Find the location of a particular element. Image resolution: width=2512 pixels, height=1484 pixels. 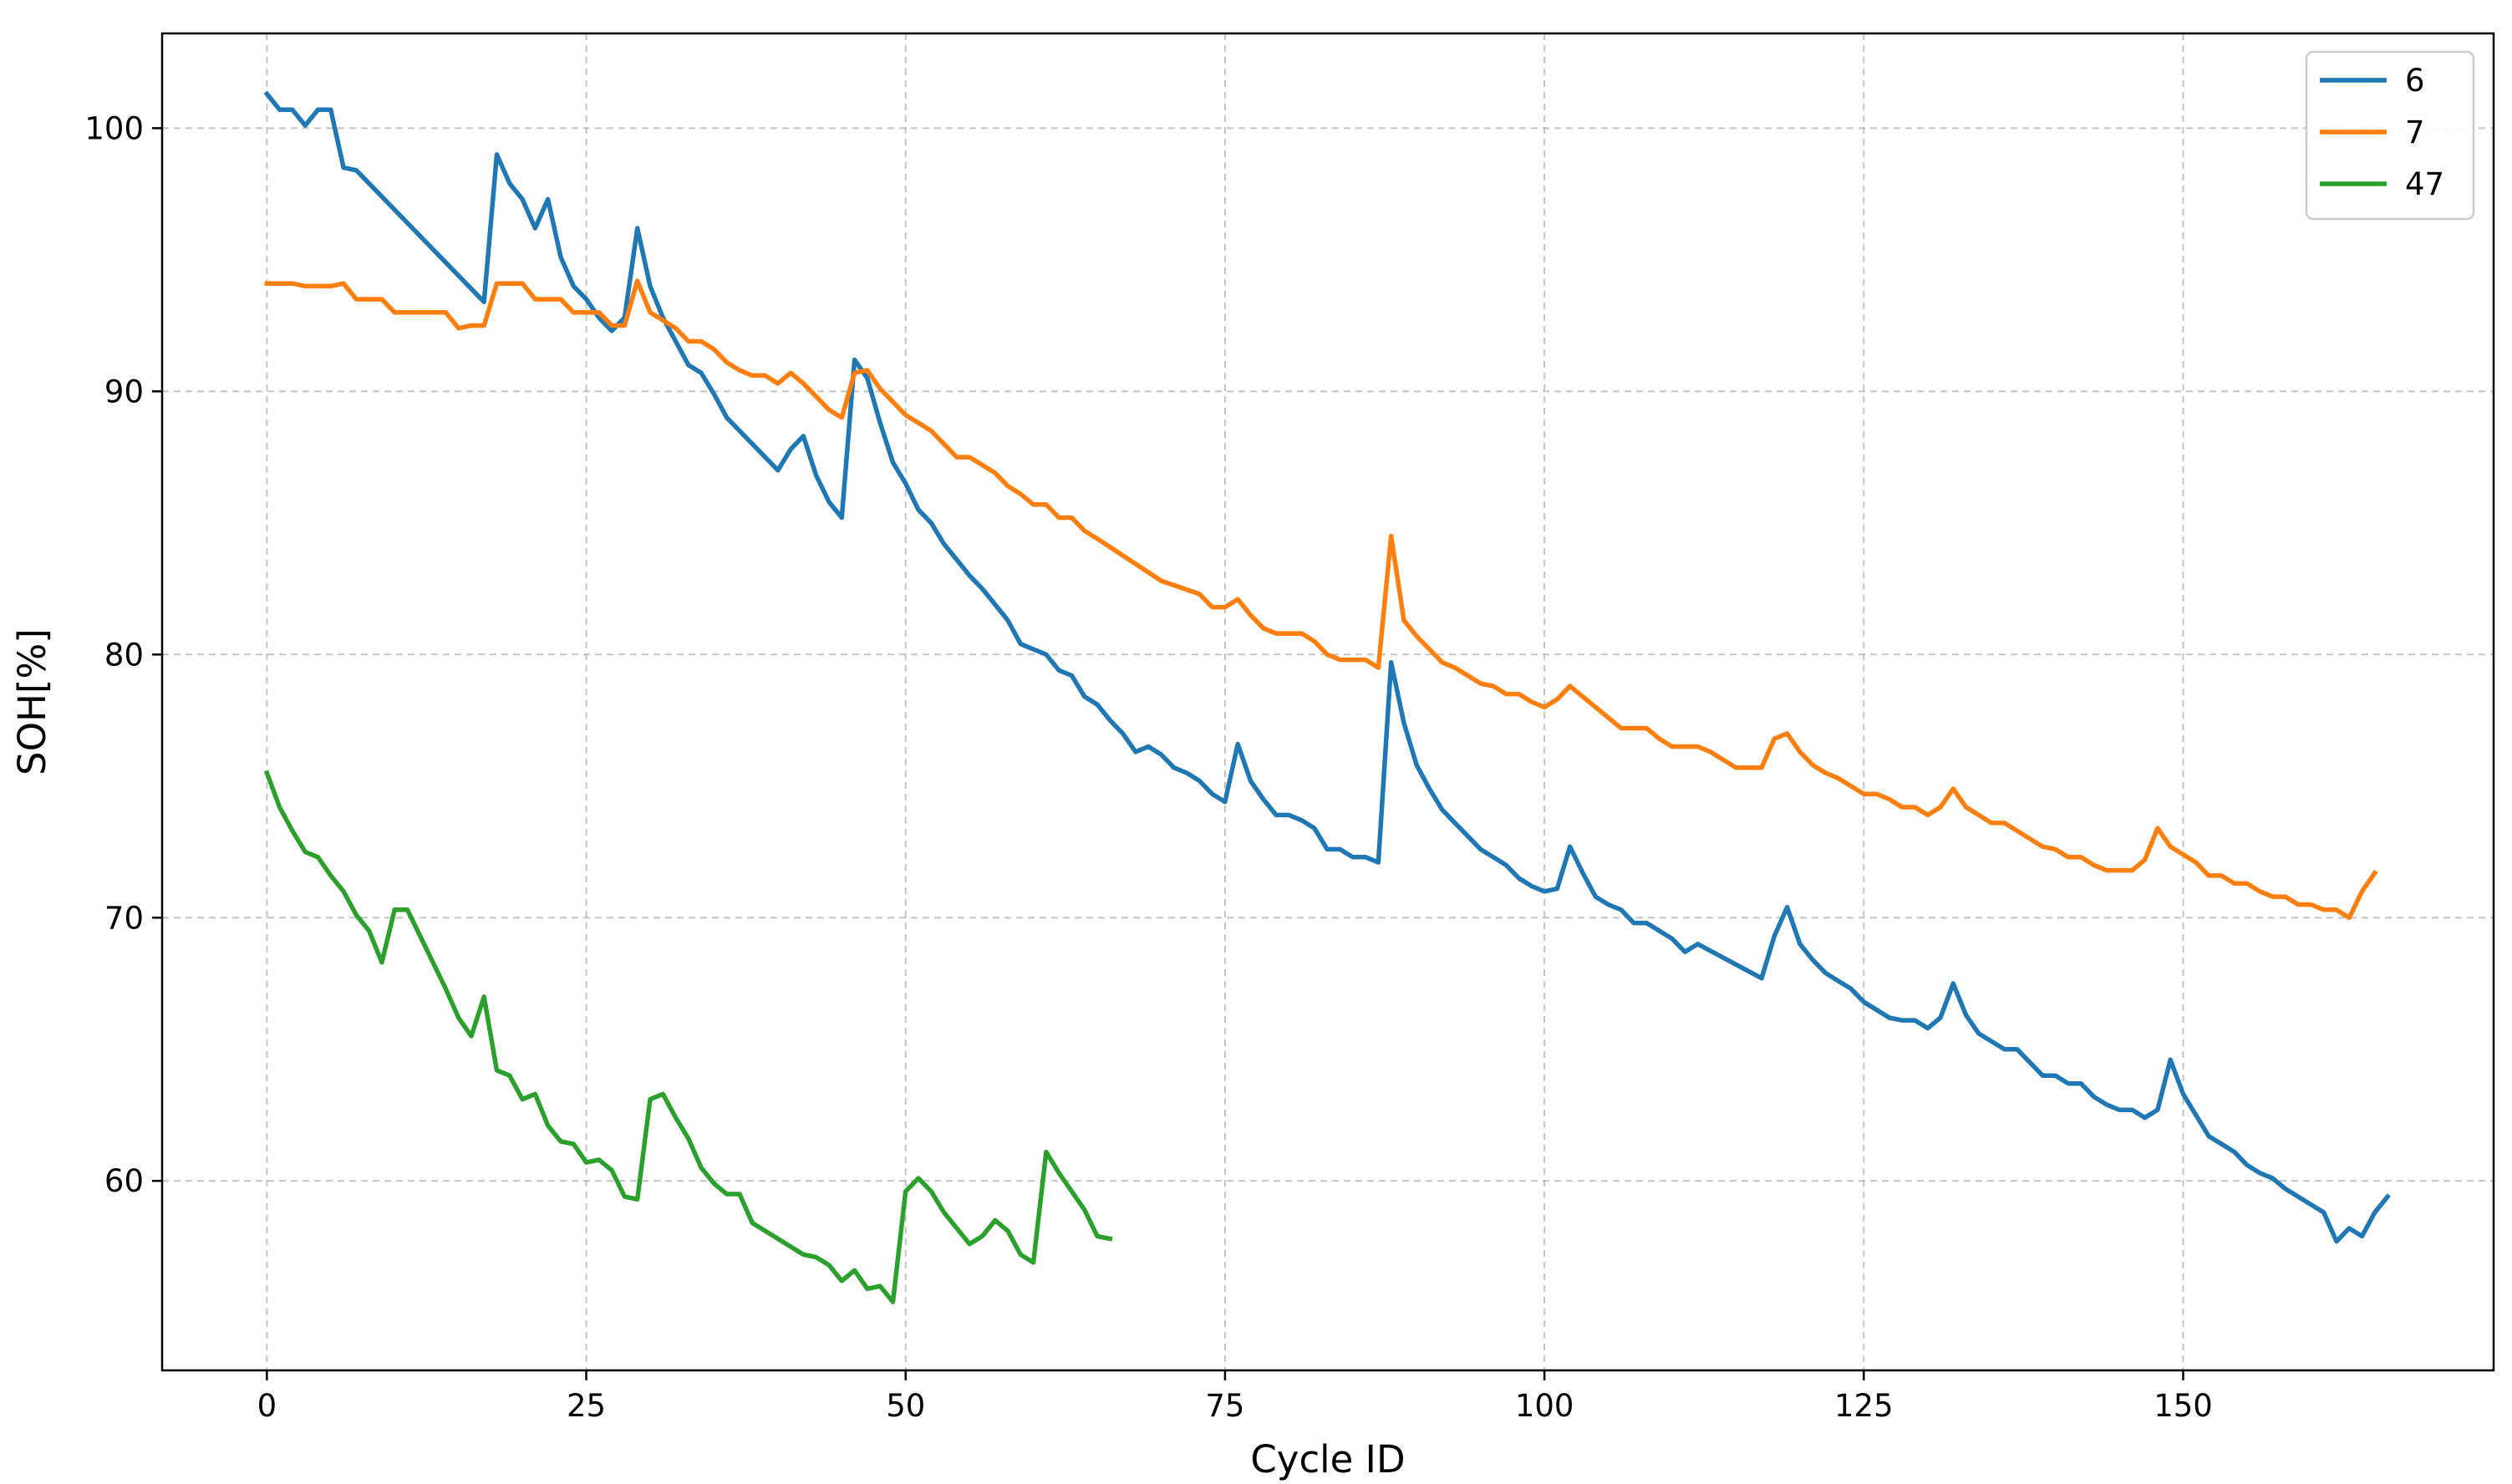

y-tick-label: 80 is located at coordinates (124, 655).